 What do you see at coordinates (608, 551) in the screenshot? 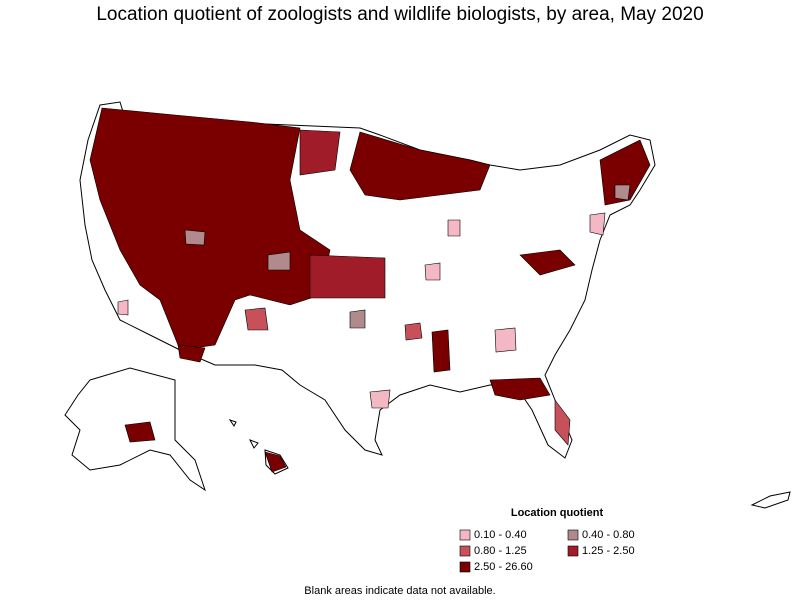
I see `legend-label: 1.25 - 2.50` at bounding box center [608, 551].